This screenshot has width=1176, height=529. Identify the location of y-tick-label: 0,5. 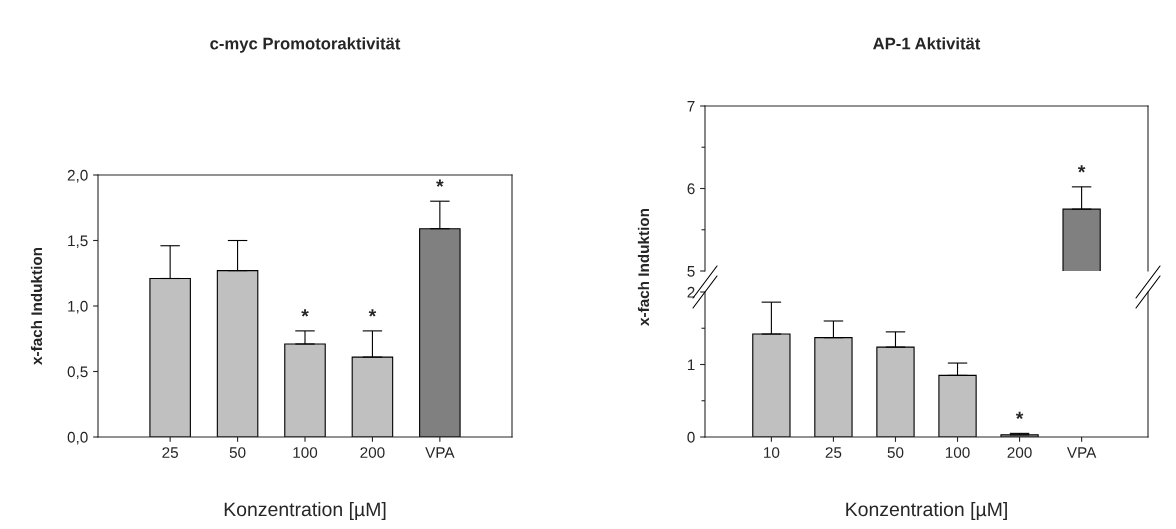
(77, 372).